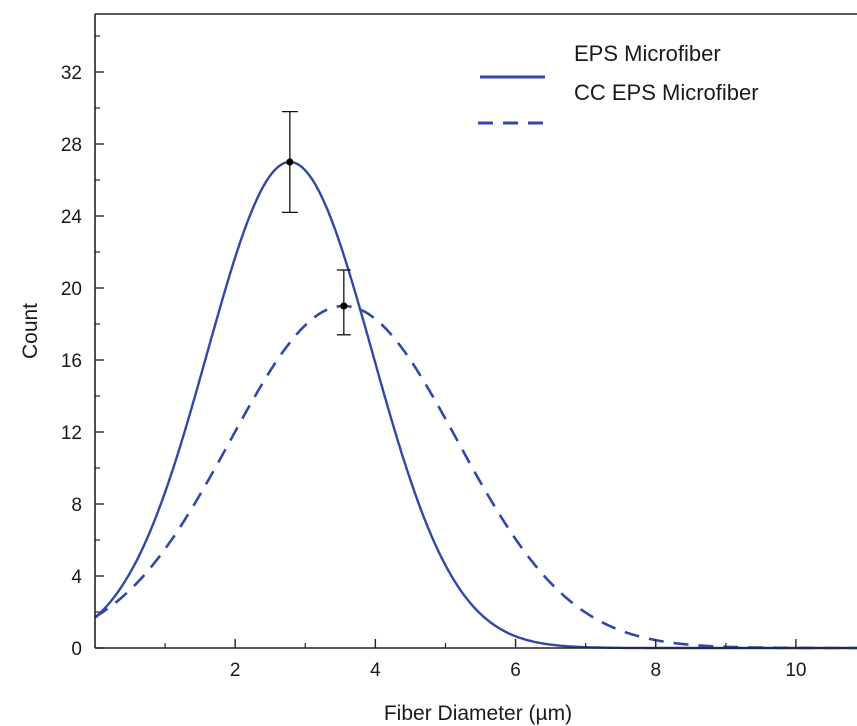 The width and height of the screenshot is (857, 726). Describe the element at coordinates (71, 433) in the screenshot. I see `y-tick-label: 12` at that location.